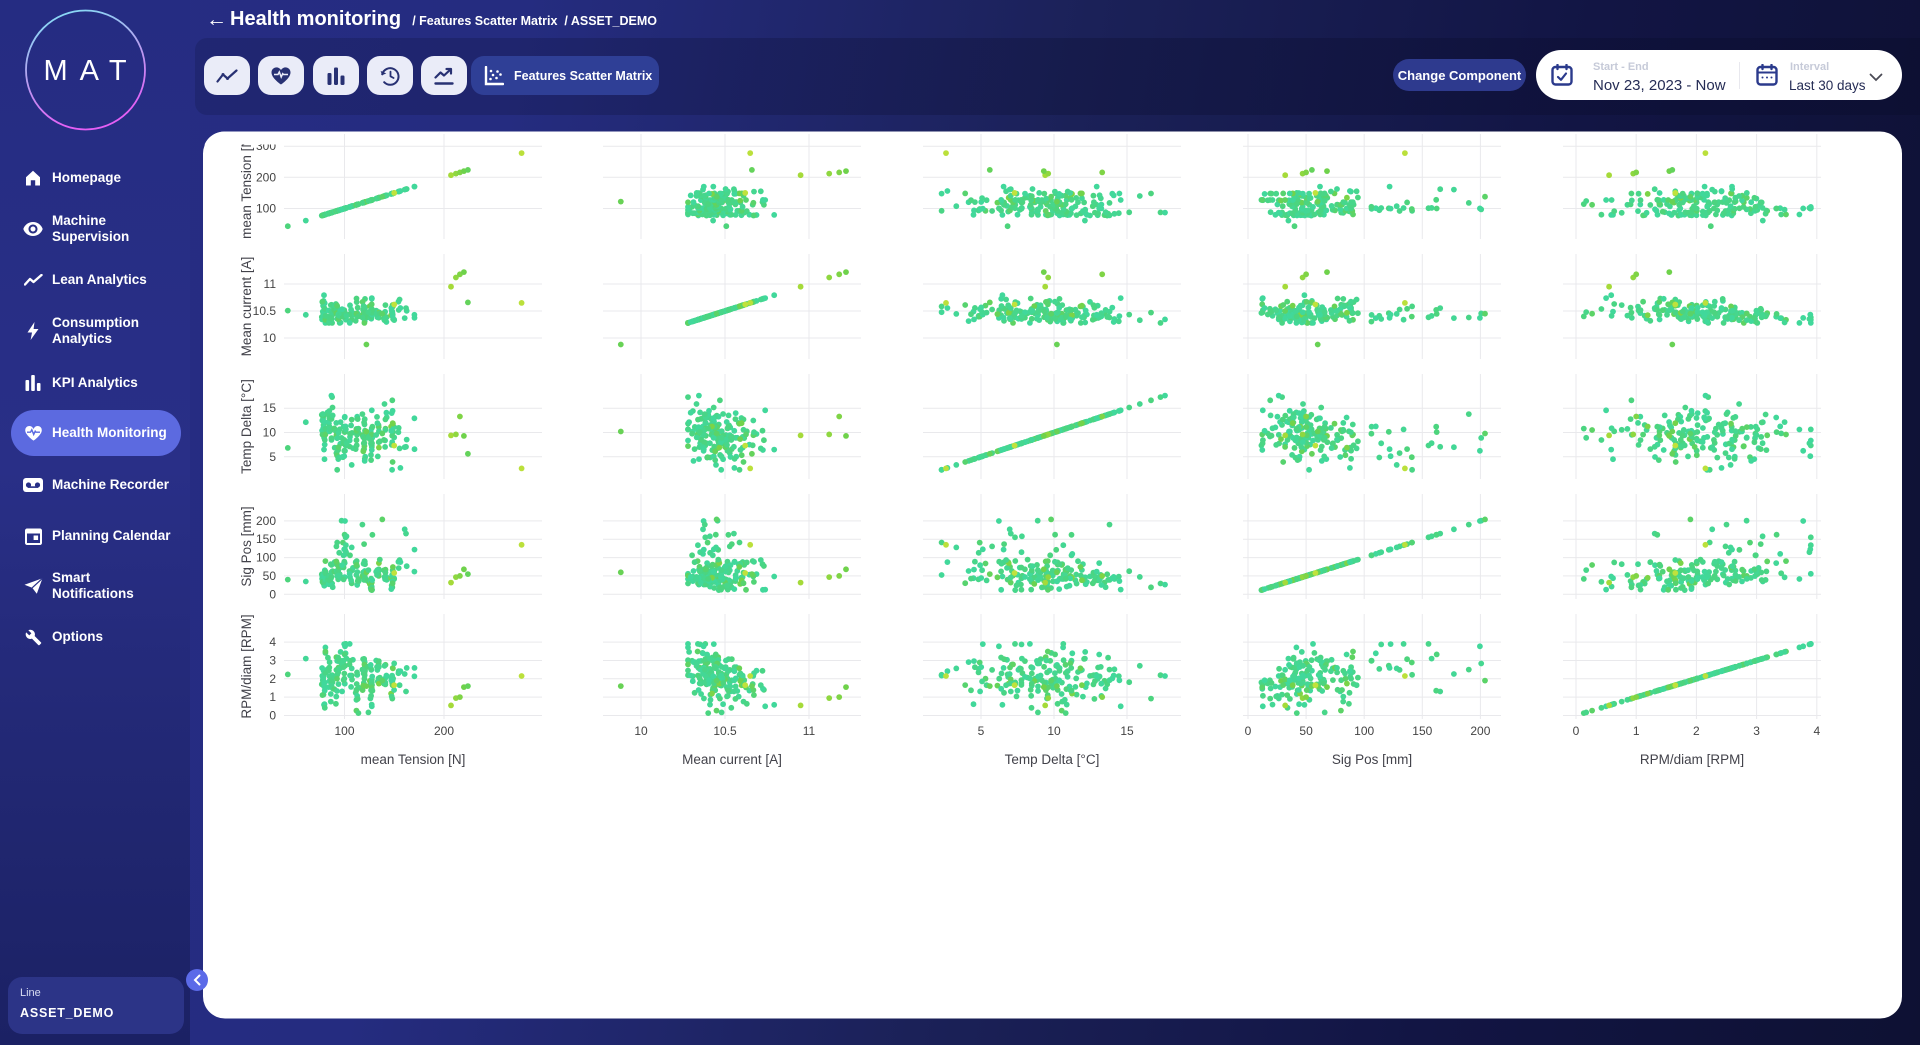 This screenshot has height=1045, width=1920. What do you see at coordinates (246, 186) in the screenshot?
I see `svg-text: mean Tension [N]` at bounding box center [246, 186].